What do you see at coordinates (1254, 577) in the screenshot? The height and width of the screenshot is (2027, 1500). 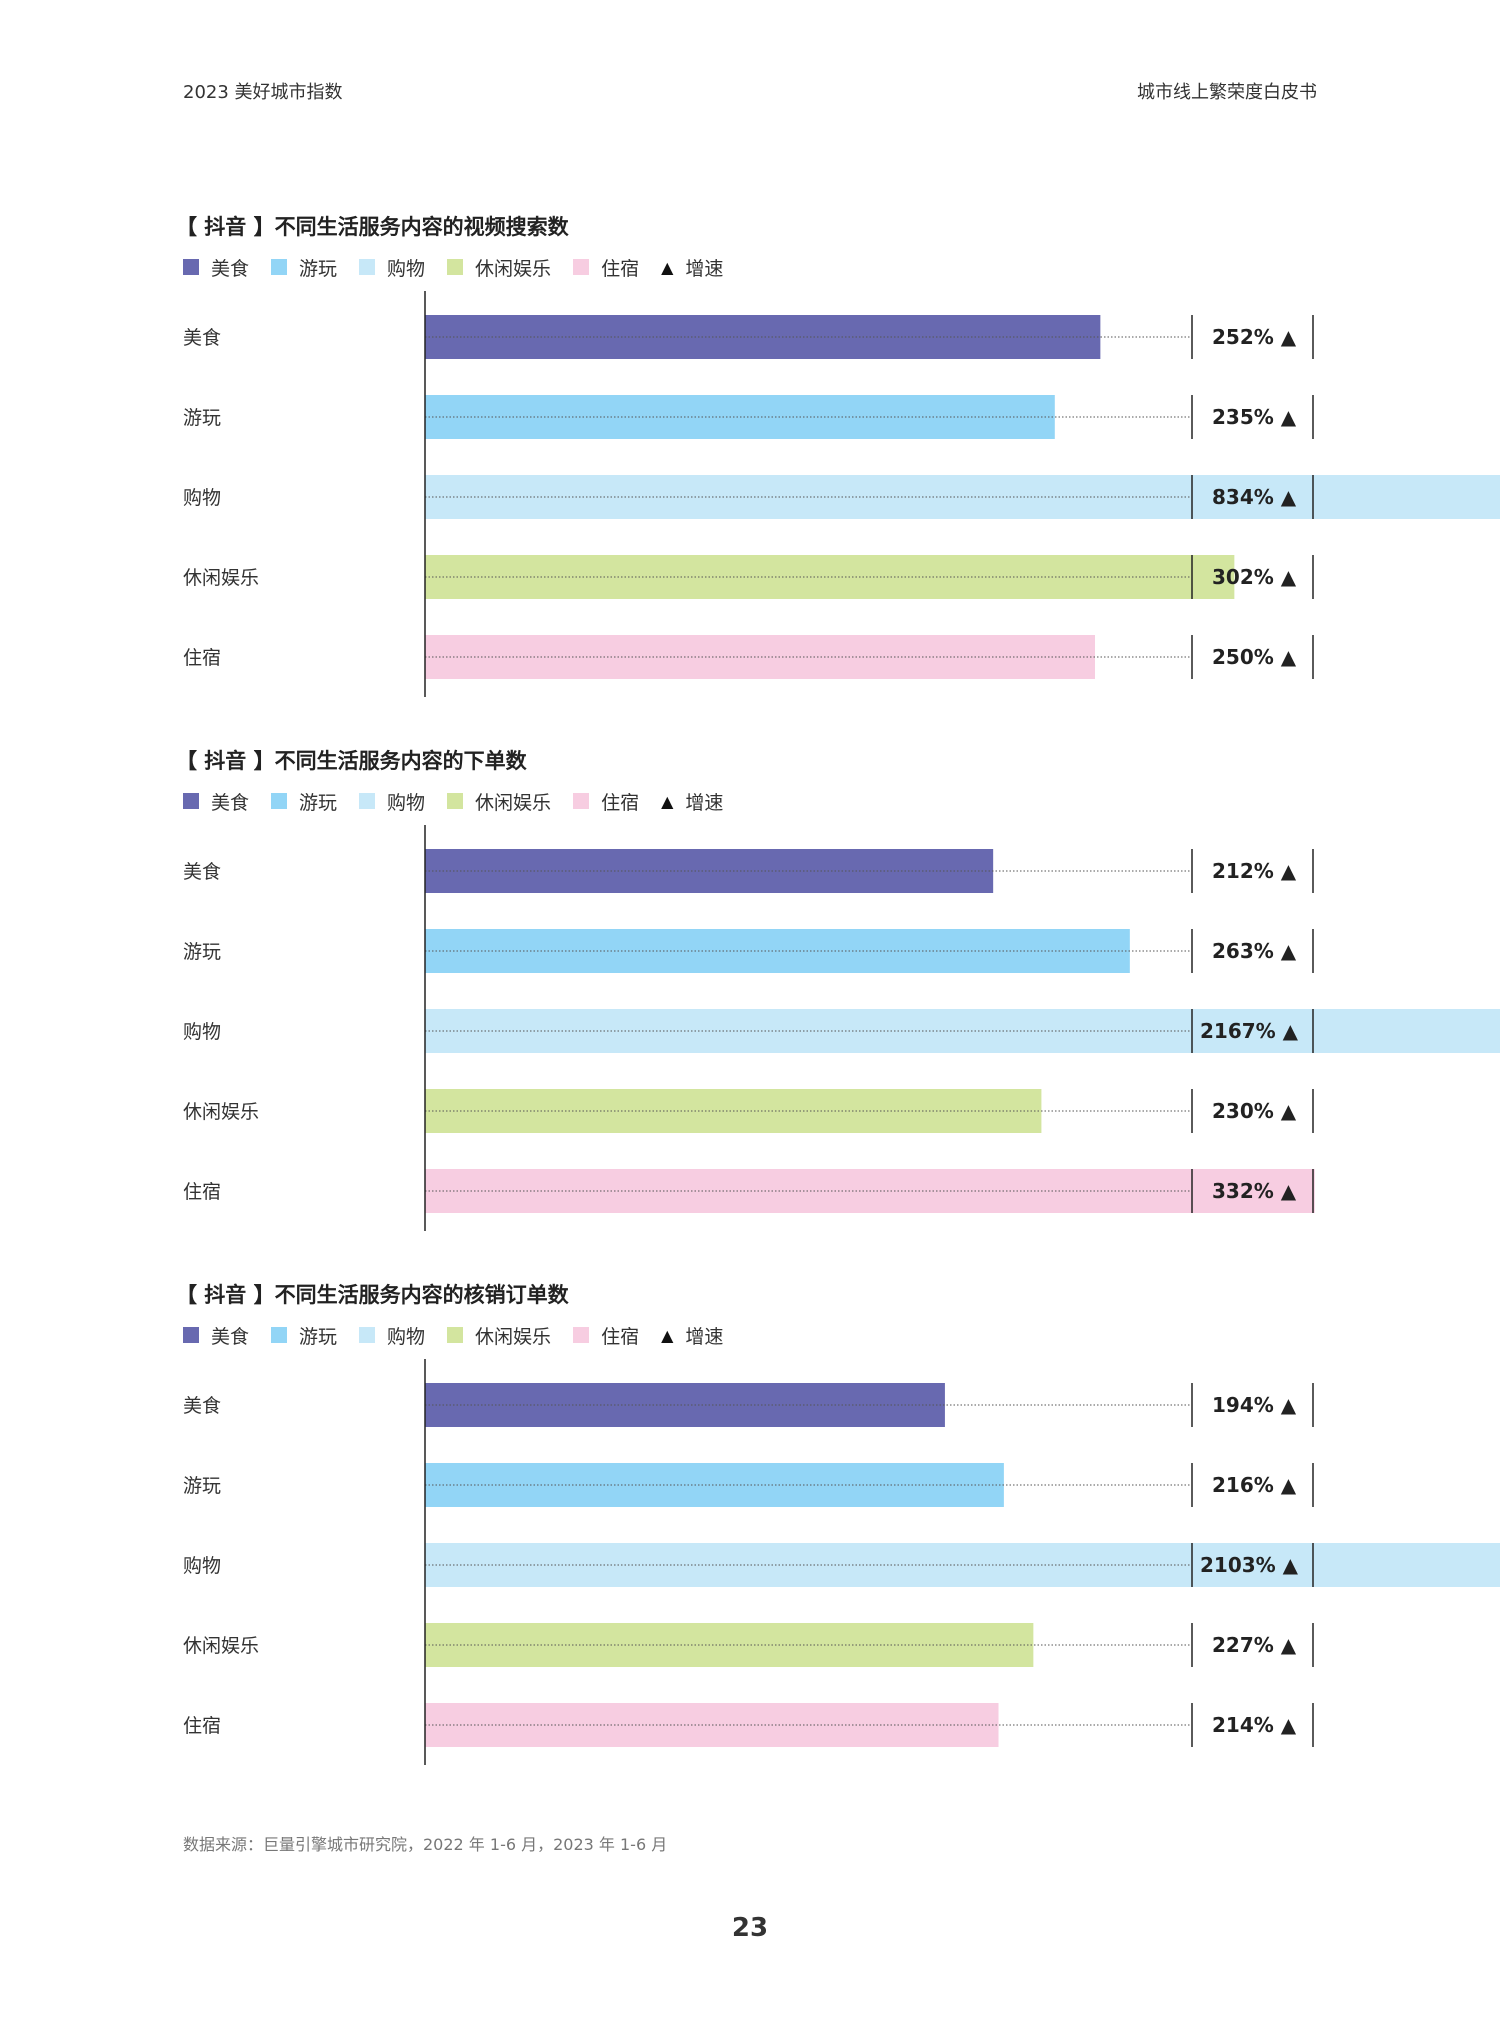 I see `data-label-xiuxian-yule: 302% ▲` at bounding box center [1254, 577].